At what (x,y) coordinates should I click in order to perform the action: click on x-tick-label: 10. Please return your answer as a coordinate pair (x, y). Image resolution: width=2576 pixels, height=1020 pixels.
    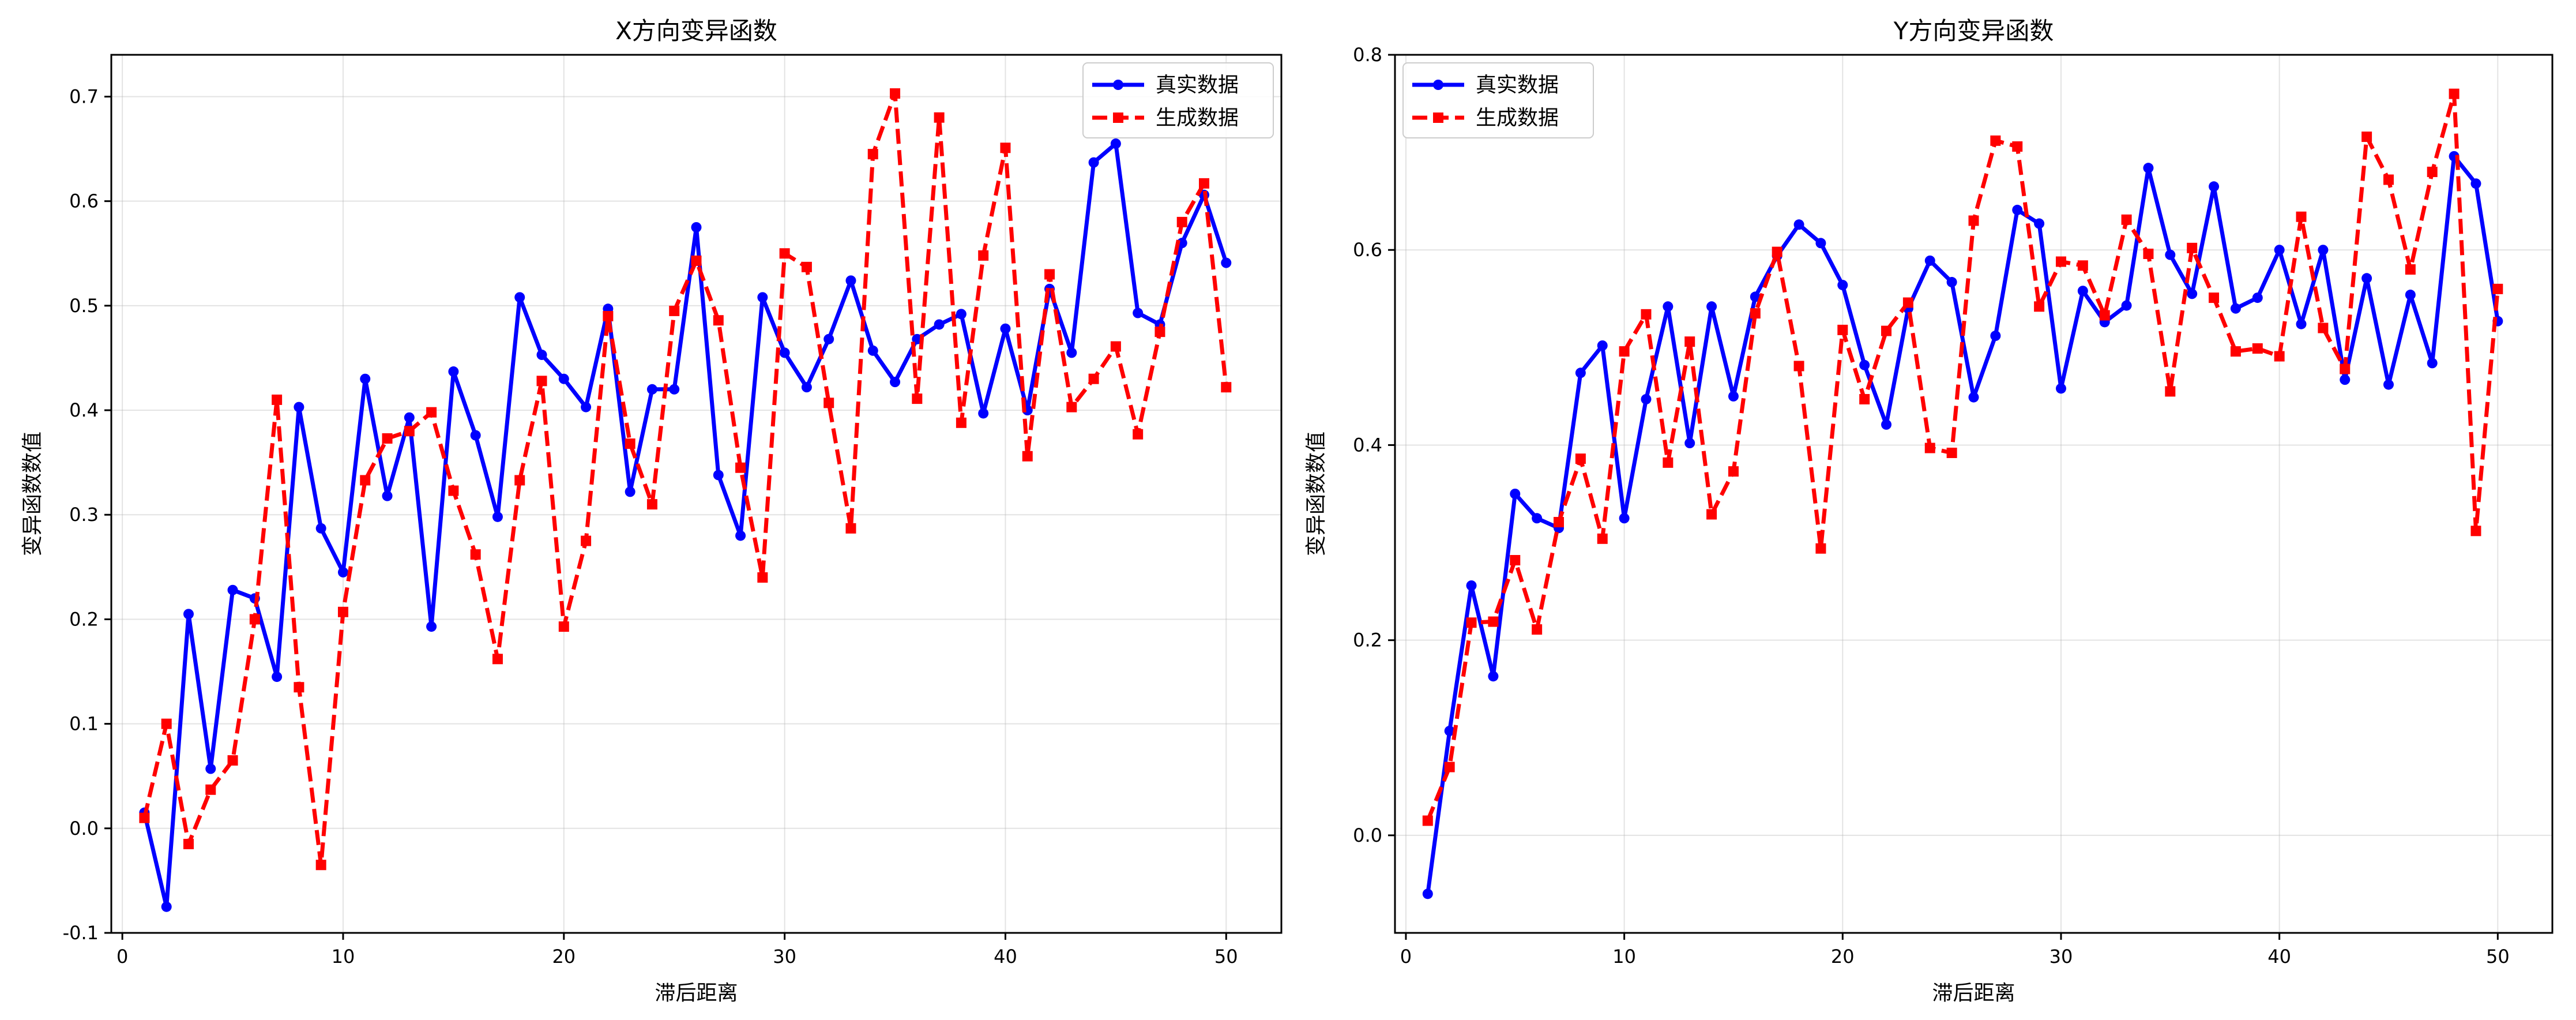
    Looking at the image, I should click on (343, 956).